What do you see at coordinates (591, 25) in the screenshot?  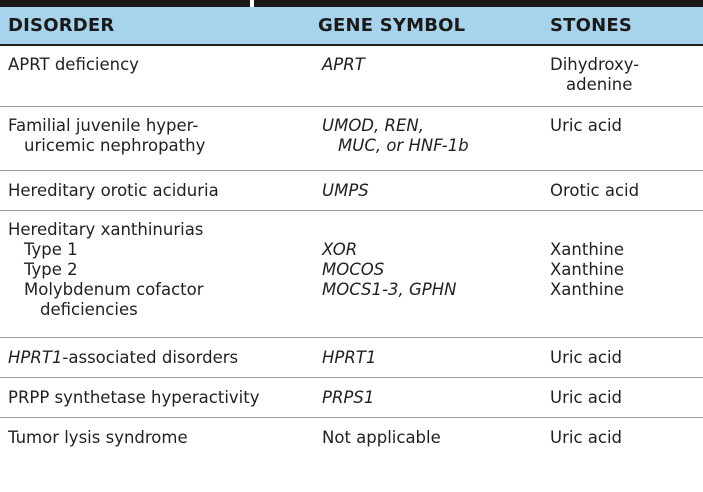 I see `header-stones: STONES` at bounding box center [591, 25].